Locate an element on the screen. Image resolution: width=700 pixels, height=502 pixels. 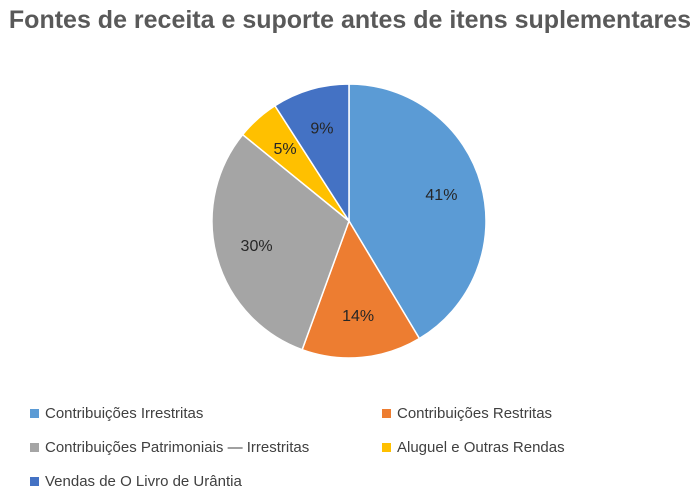
legend-label: Aluguel e Outras Rendas is located at coordinates (481, 447).